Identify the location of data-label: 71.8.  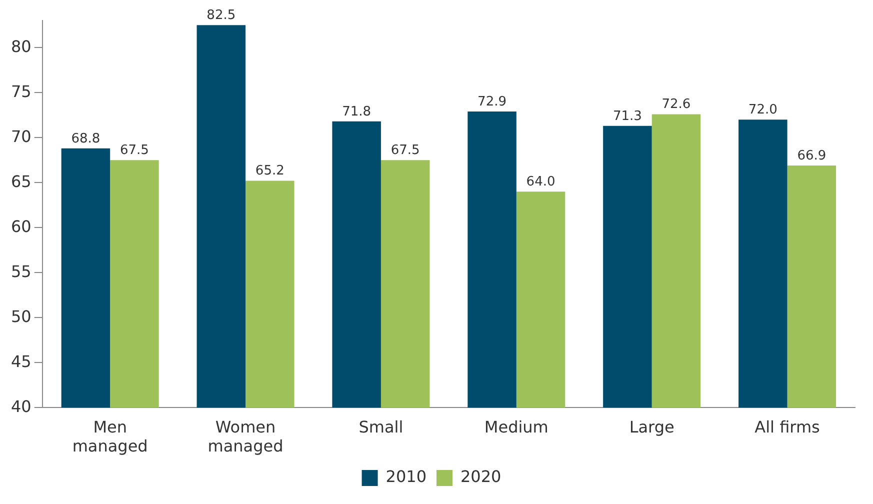
(357, 112).